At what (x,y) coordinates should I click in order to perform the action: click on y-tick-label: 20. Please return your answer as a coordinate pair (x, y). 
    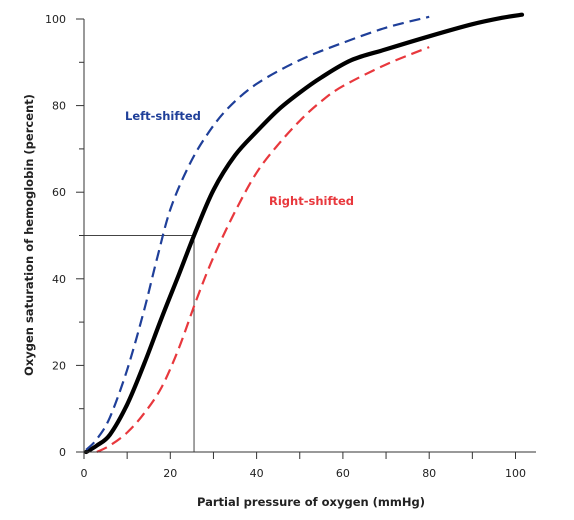
    Looking at the image, I should click on (59, 365).